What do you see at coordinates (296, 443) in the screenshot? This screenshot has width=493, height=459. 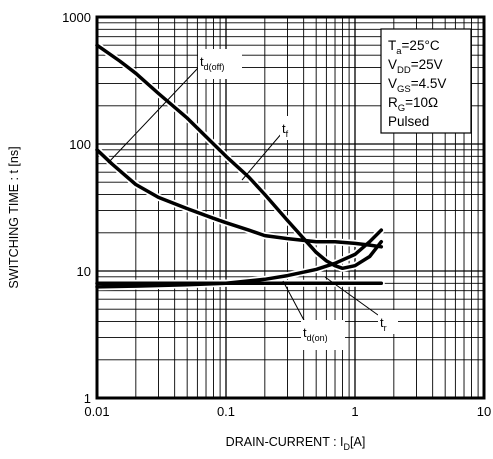 I see `x-axis-title: DRAIN-CURRENT : ID[A]` at bounding box center [296, 443].